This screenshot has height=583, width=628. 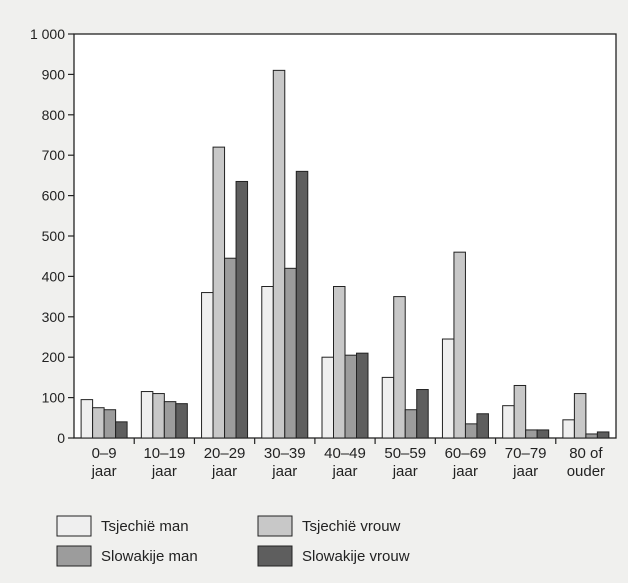 What do you see at coordinates (225, 453) in the screenshot?
I see `x-tick-label: 20–29` at bounding box center [225, 453].